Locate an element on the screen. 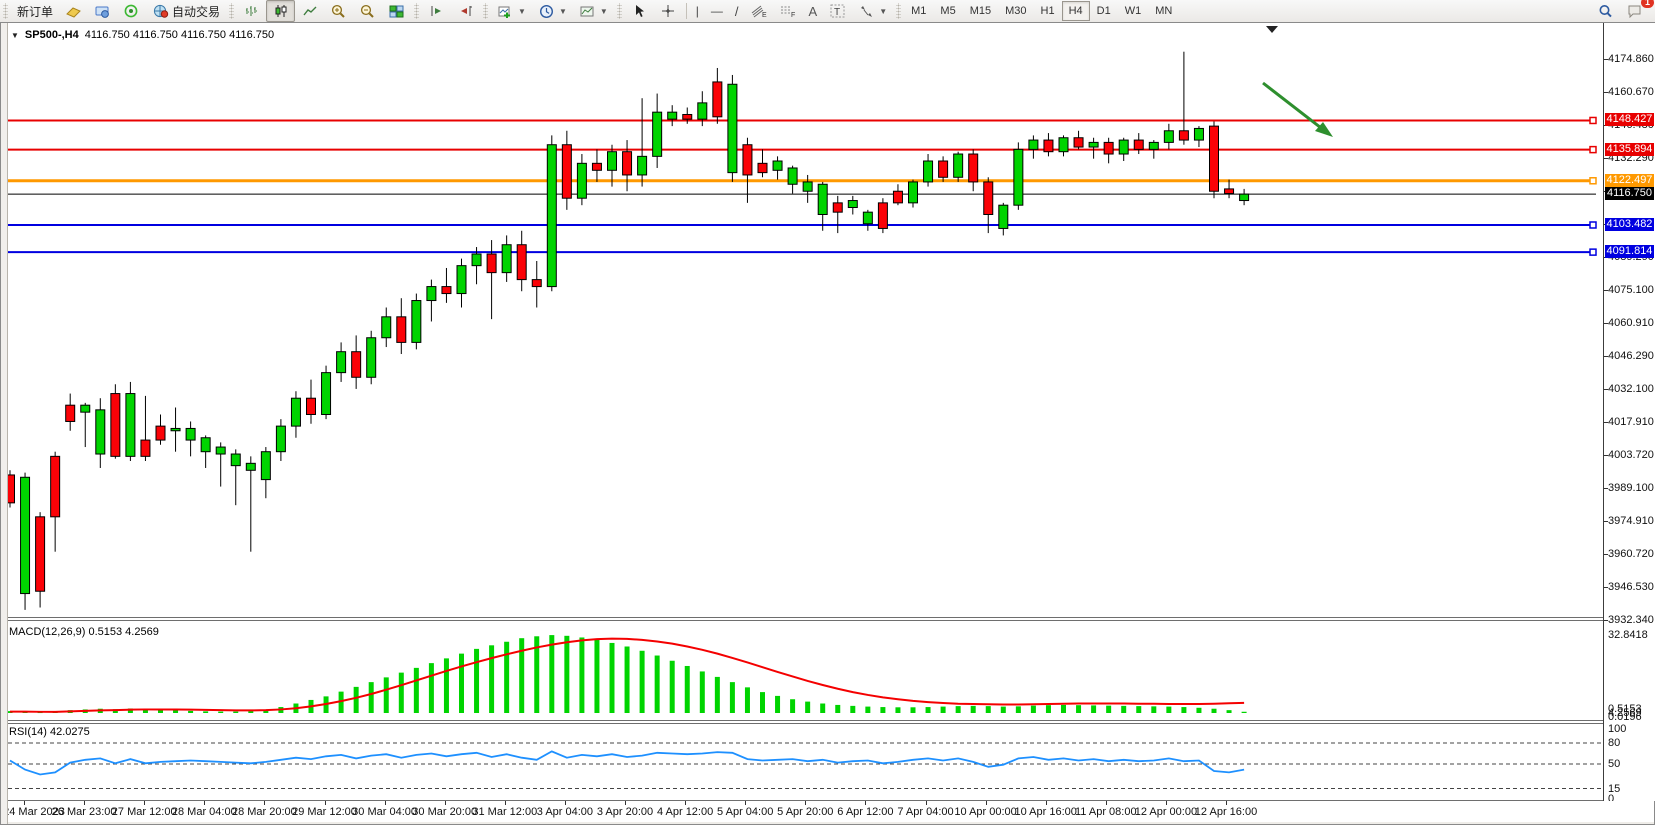  search-button is located at coordinates (1605, 11).